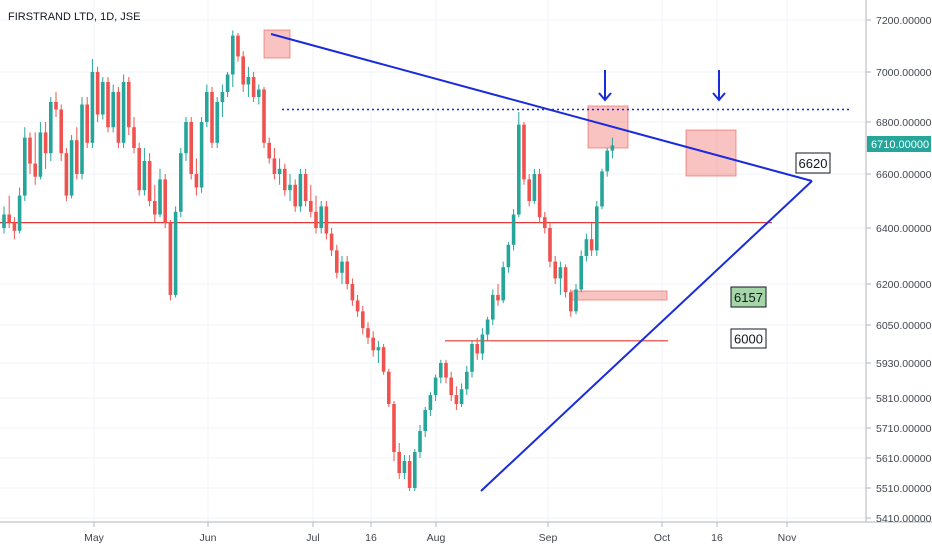 Image resolution: width=932 pixels, height=550 pixels. Describe the element at coordinates (436, 538) in the screenshot. I see `x-tick-label: Aug` at that location.